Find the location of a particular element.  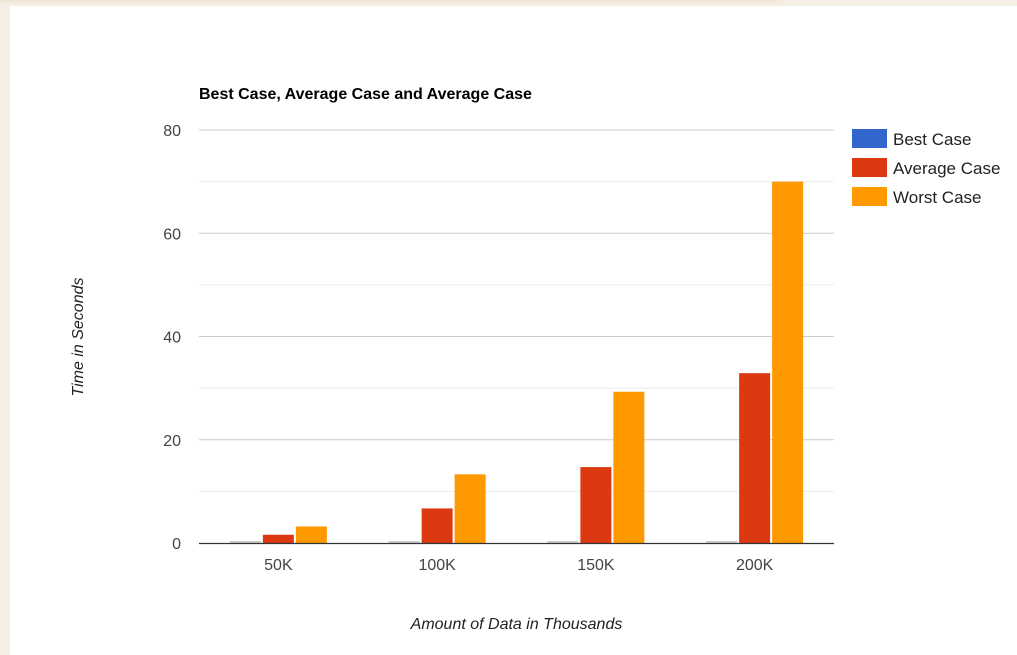

legend-swatch-worst-case is located at coordinates (869, 196).